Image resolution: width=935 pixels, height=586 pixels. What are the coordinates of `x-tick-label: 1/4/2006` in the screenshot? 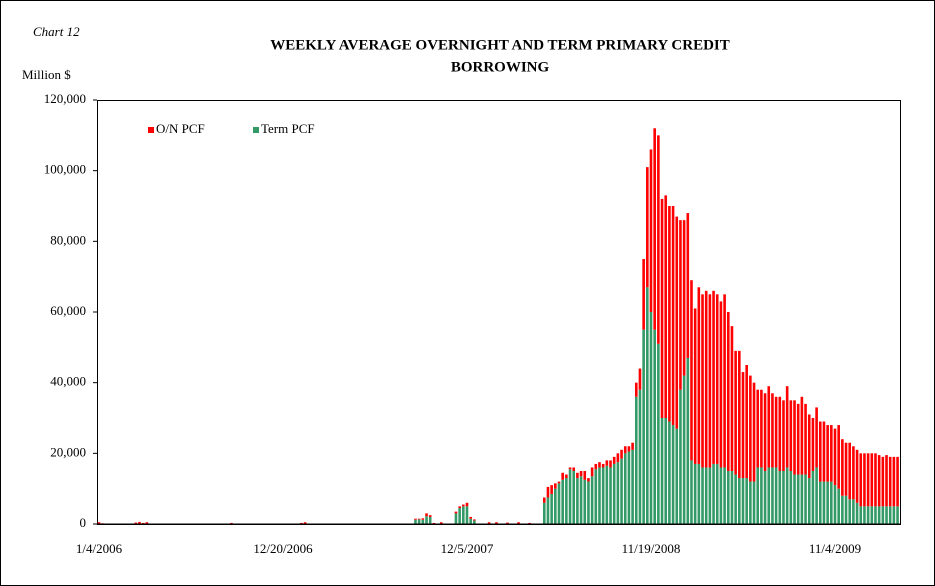 It's located at (99, 548).